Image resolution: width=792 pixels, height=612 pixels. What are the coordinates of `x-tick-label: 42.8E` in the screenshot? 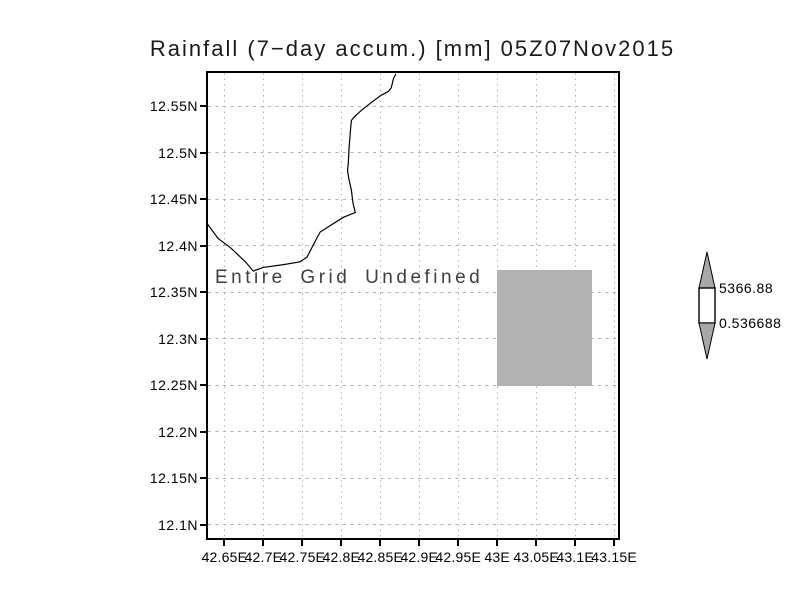 It's located at (341, 557).